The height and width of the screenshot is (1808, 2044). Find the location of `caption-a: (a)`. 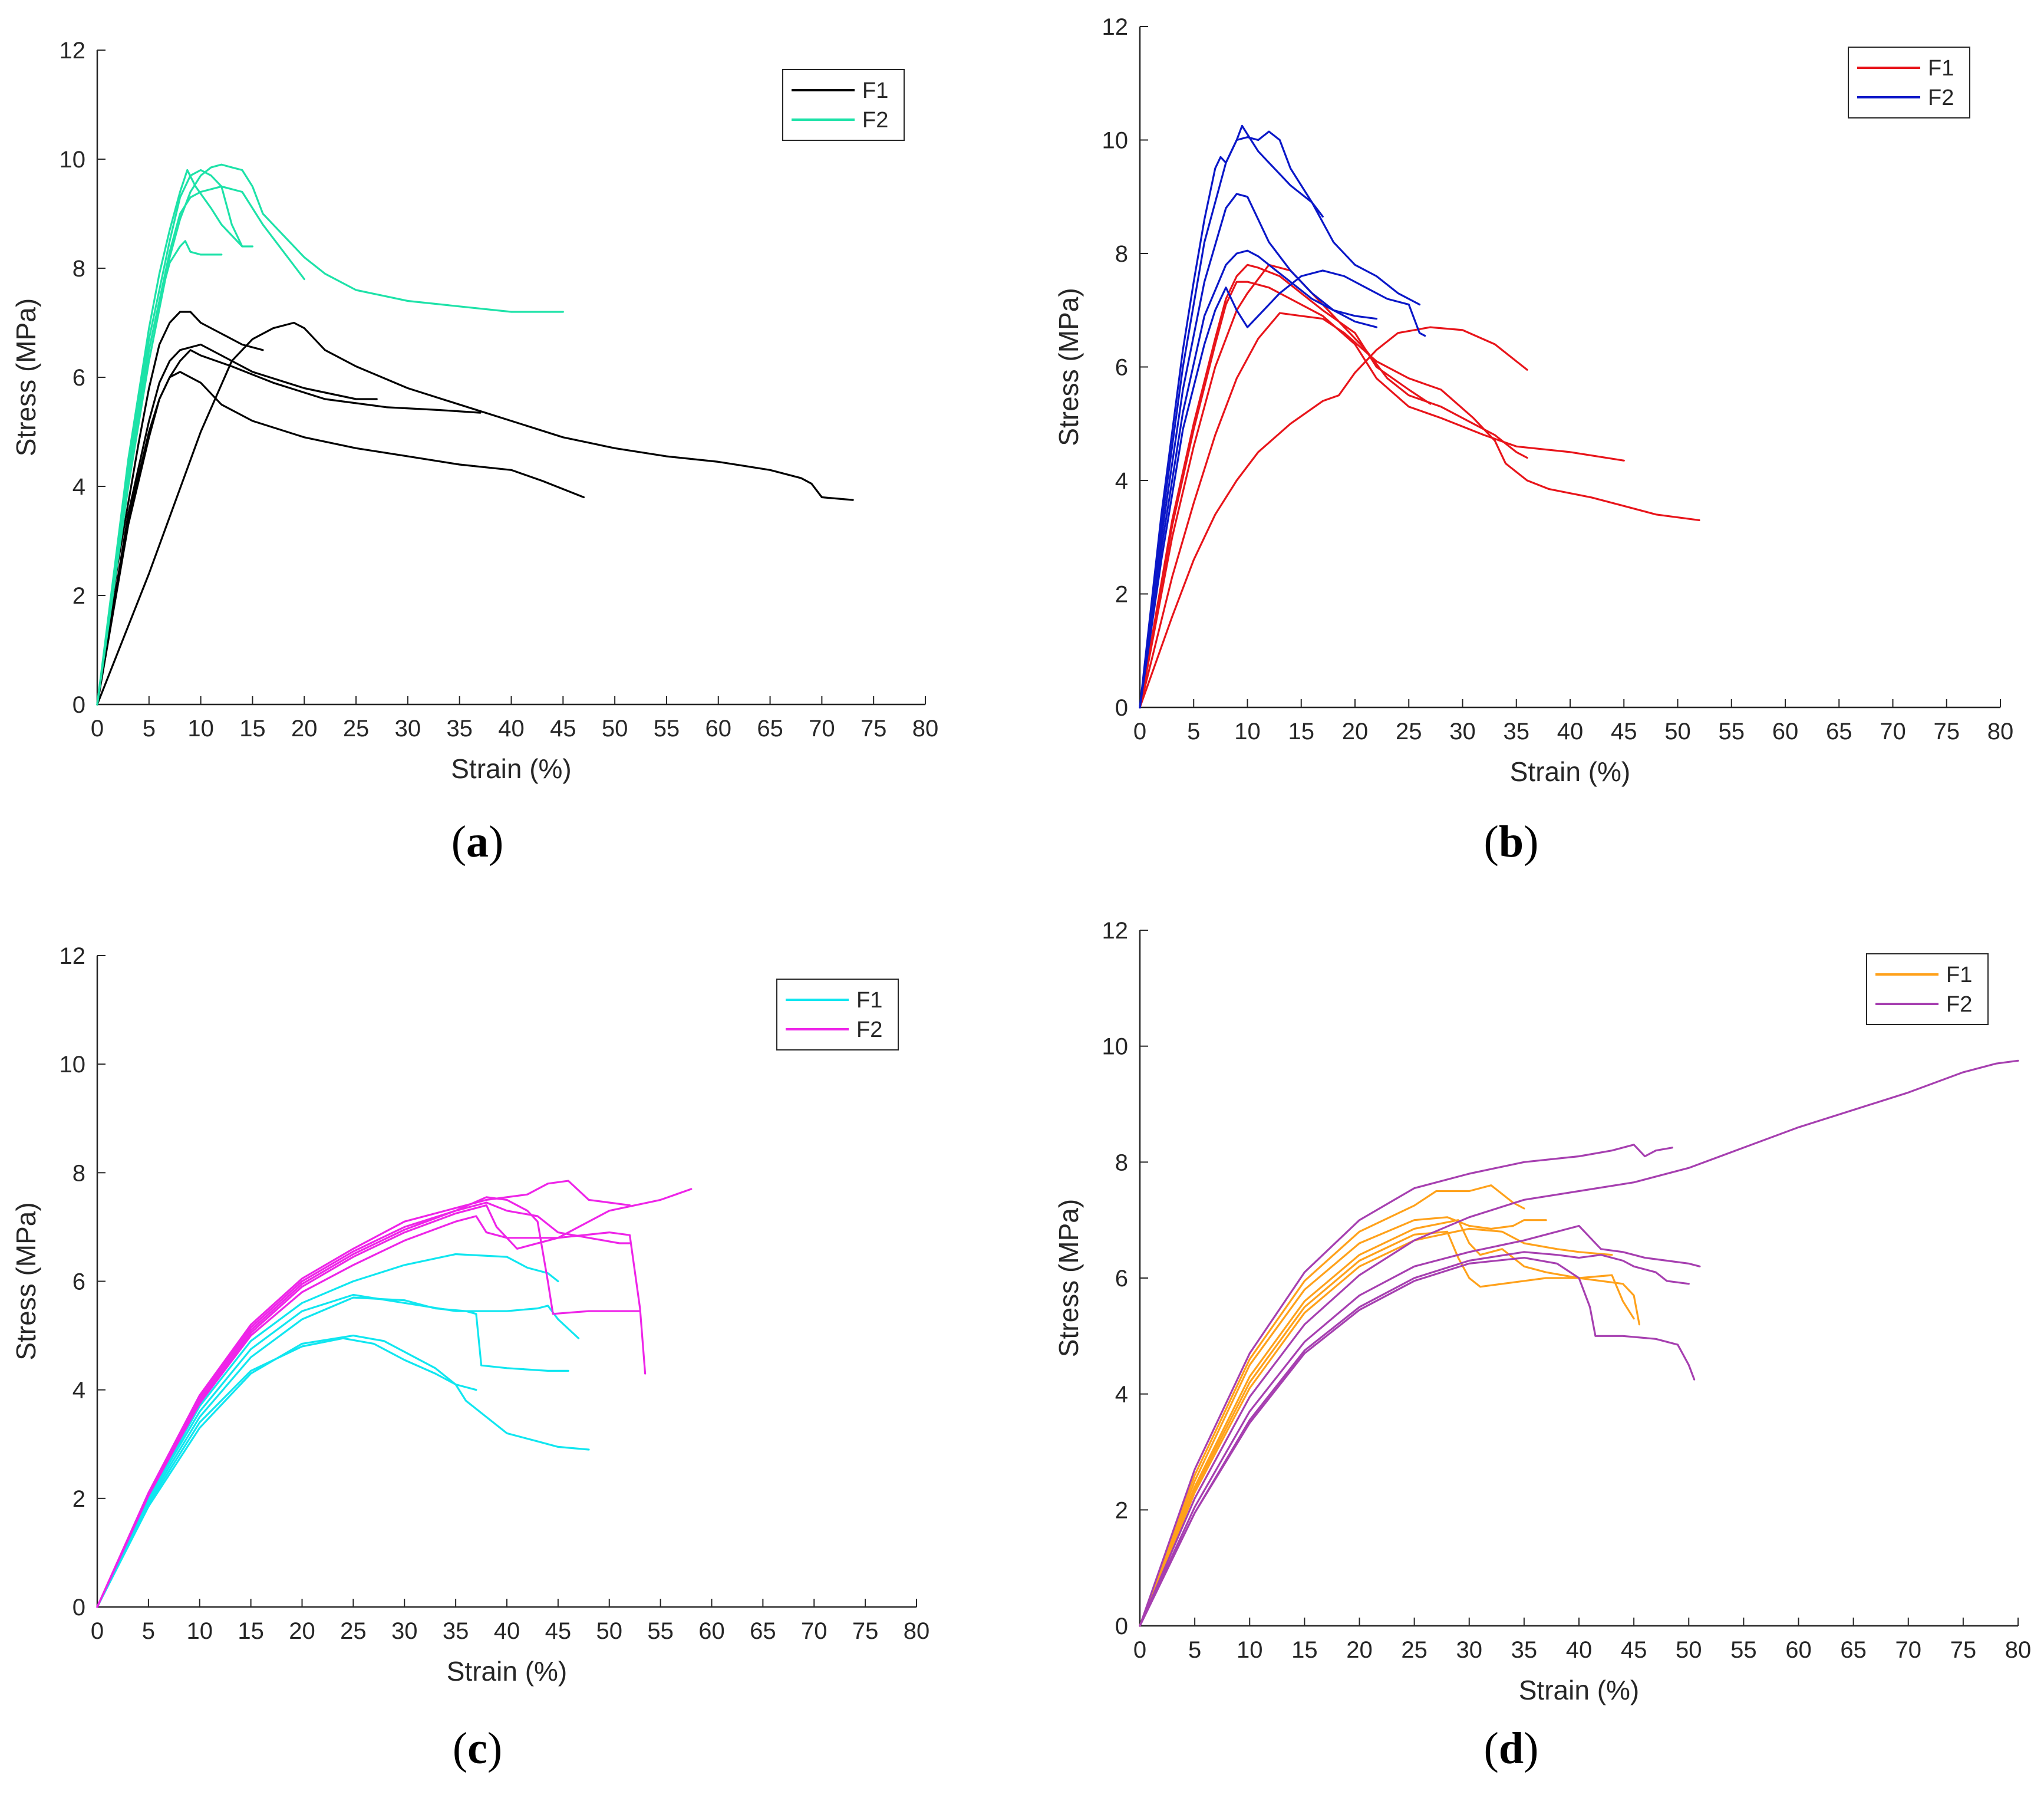

caption-a: (a) is located at coordinates (477, 842).